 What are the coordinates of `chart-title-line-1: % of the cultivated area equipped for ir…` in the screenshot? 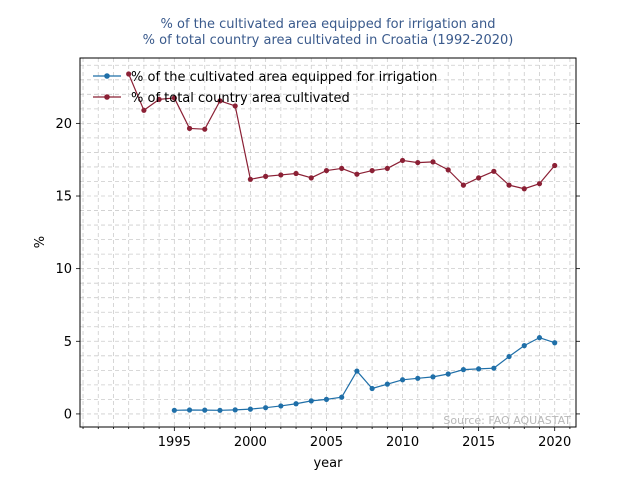 It's located at (328, 24).